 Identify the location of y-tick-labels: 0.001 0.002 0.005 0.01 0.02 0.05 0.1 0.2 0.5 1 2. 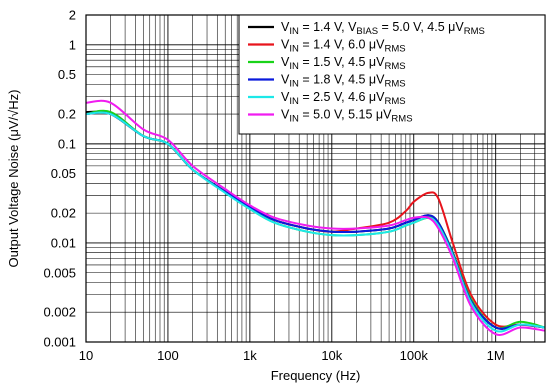
(59, 179).